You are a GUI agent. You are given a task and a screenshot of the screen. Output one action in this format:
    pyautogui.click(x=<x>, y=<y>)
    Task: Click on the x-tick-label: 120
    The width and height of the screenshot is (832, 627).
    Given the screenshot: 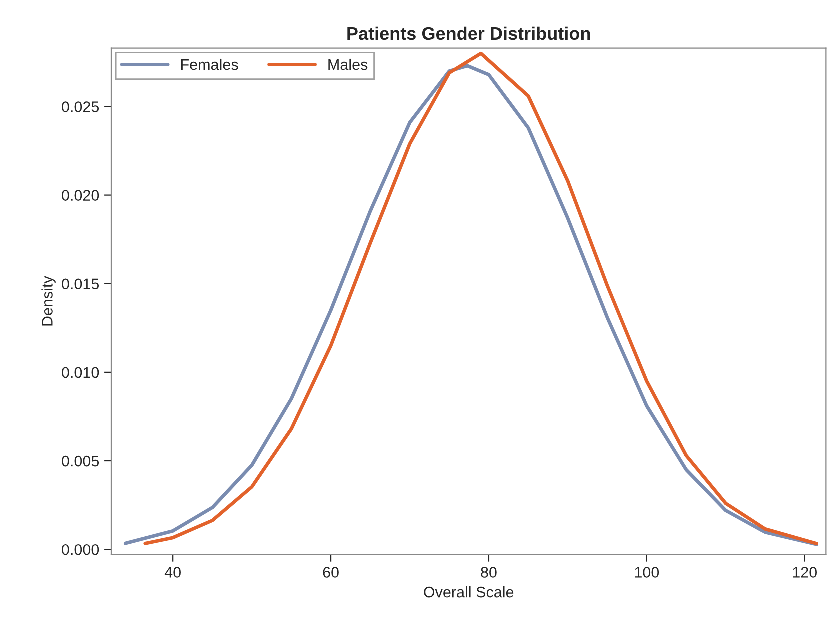 What is the action you would take?
    pyautogui.click(x=805, y=572)
    